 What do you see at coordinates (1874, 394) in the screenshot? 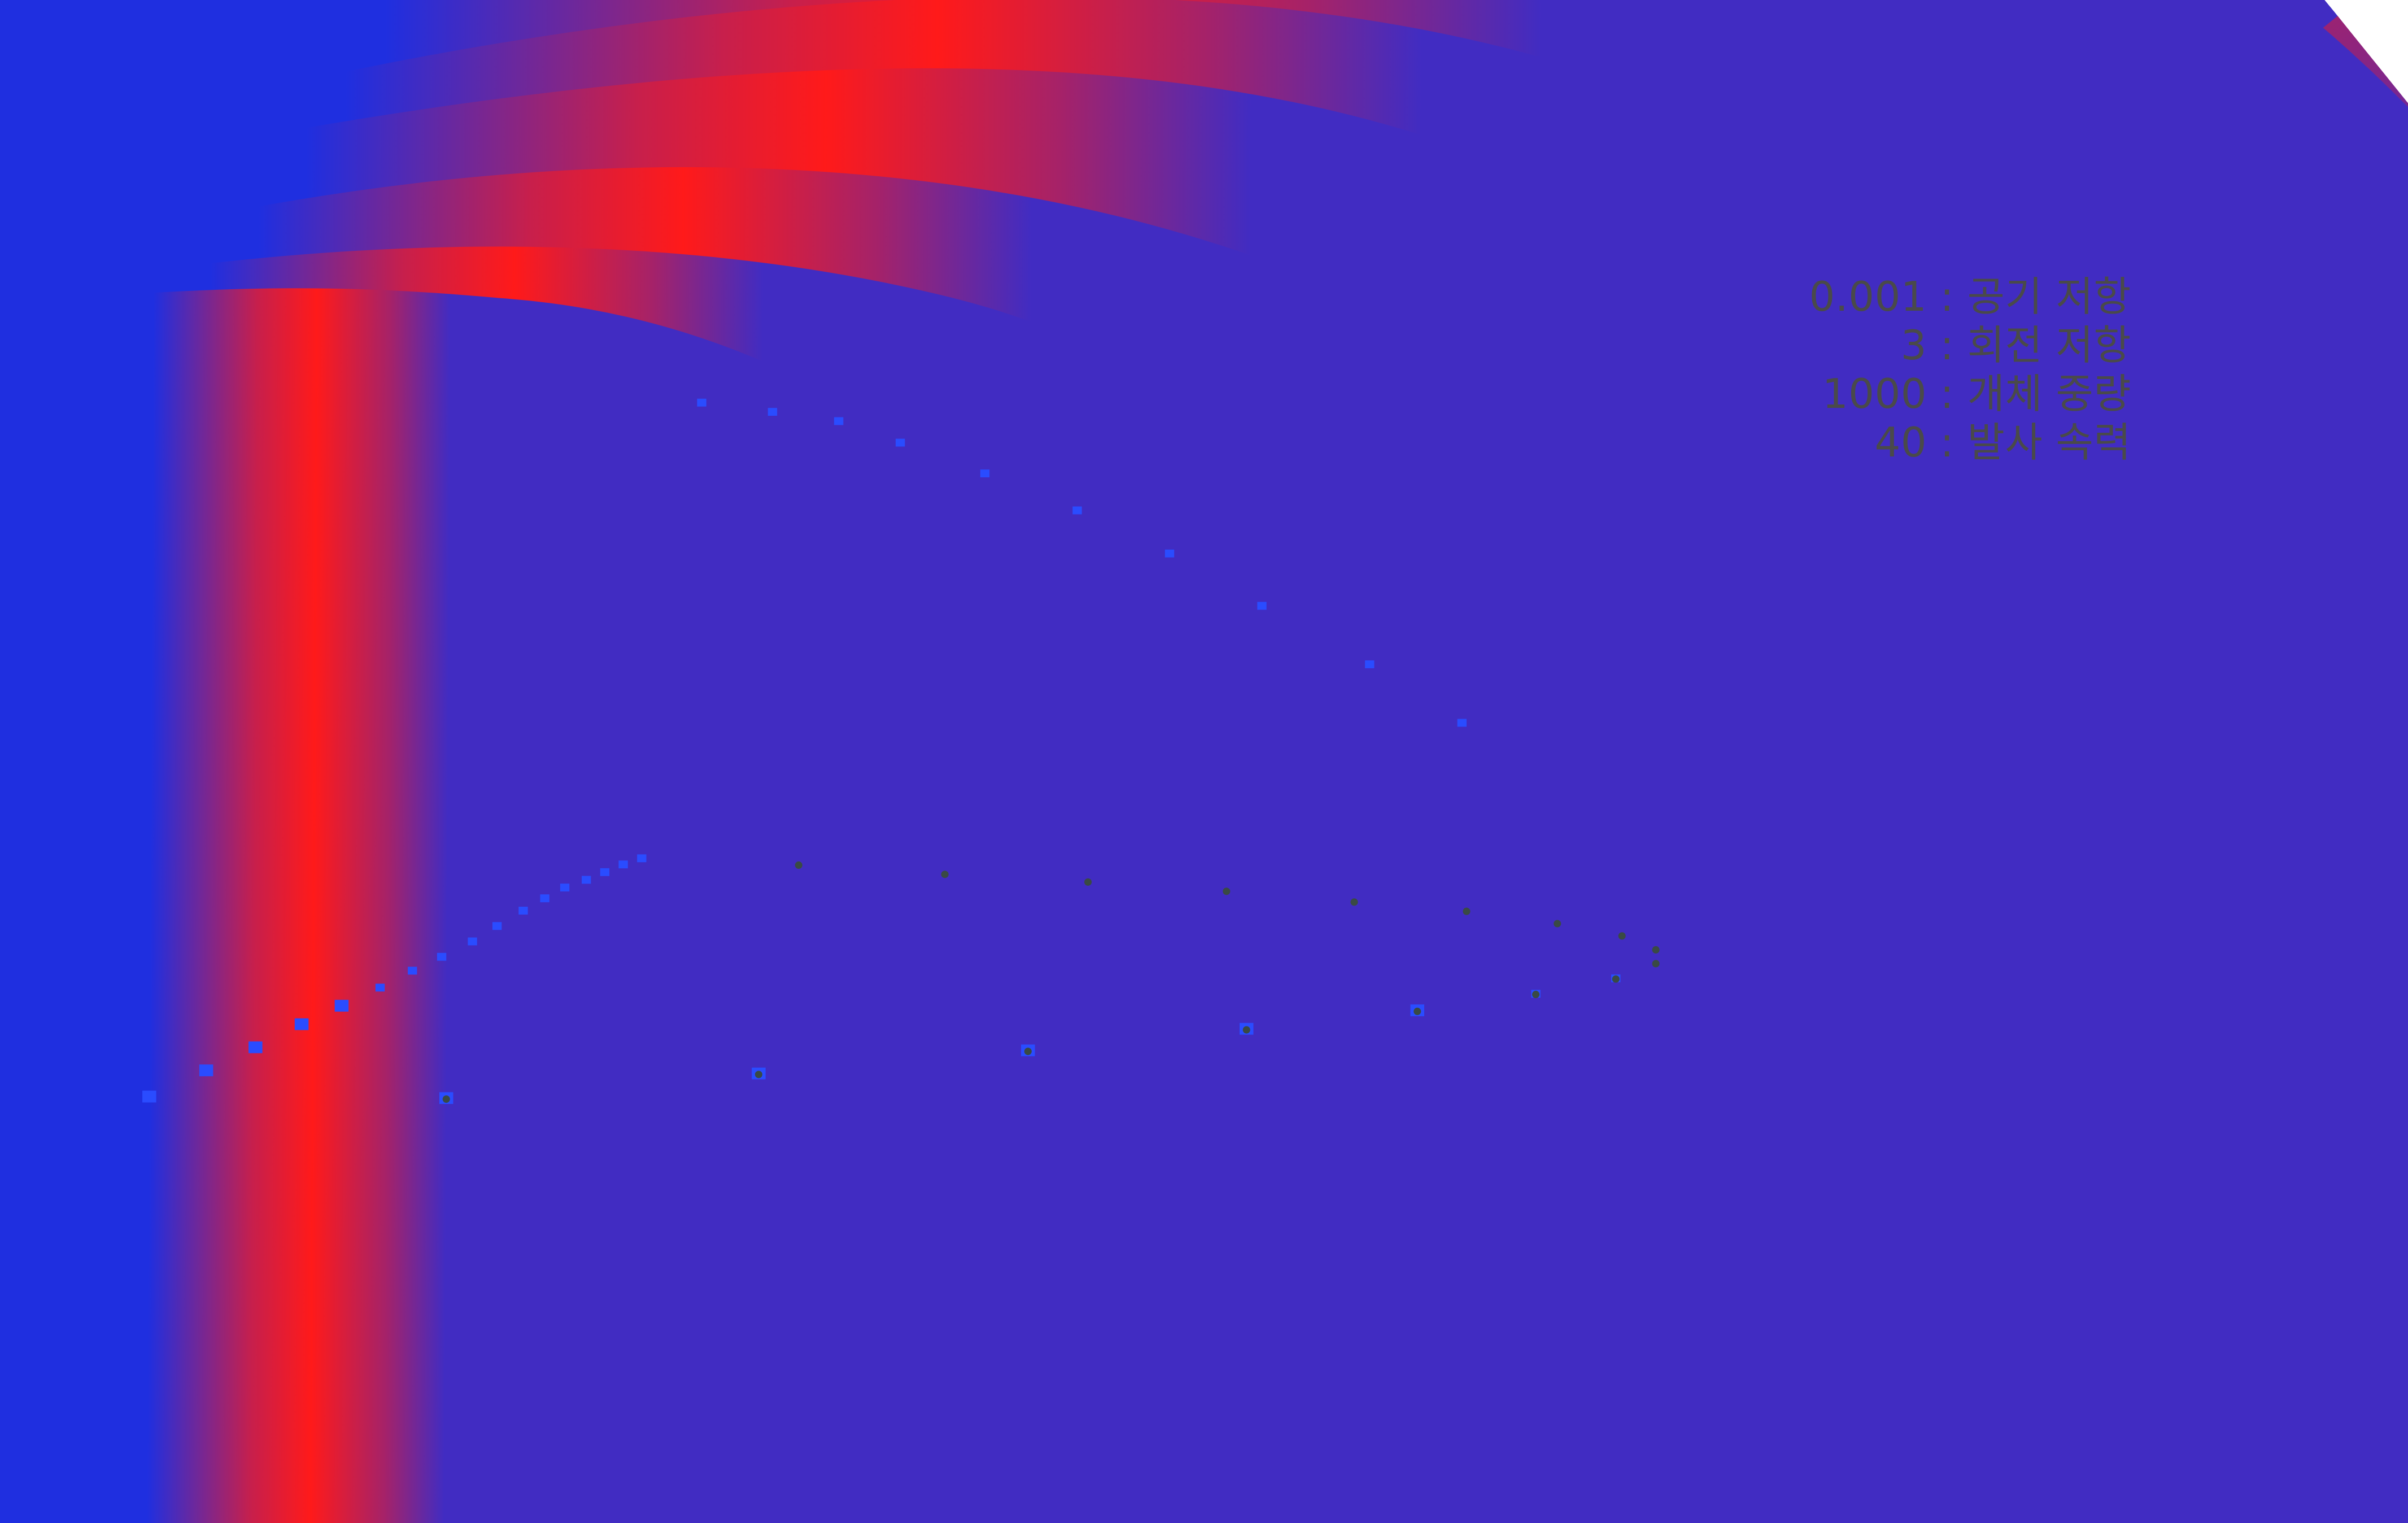
I see `param-value: 1000` at bounding box center [1874, 394].